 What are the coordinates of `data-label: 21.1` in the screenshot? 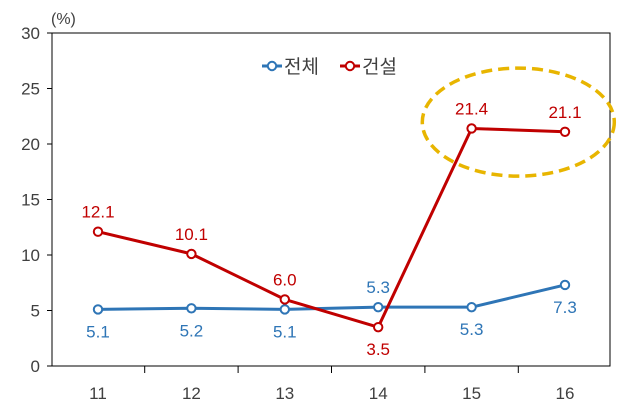 It's located at (564, 112).